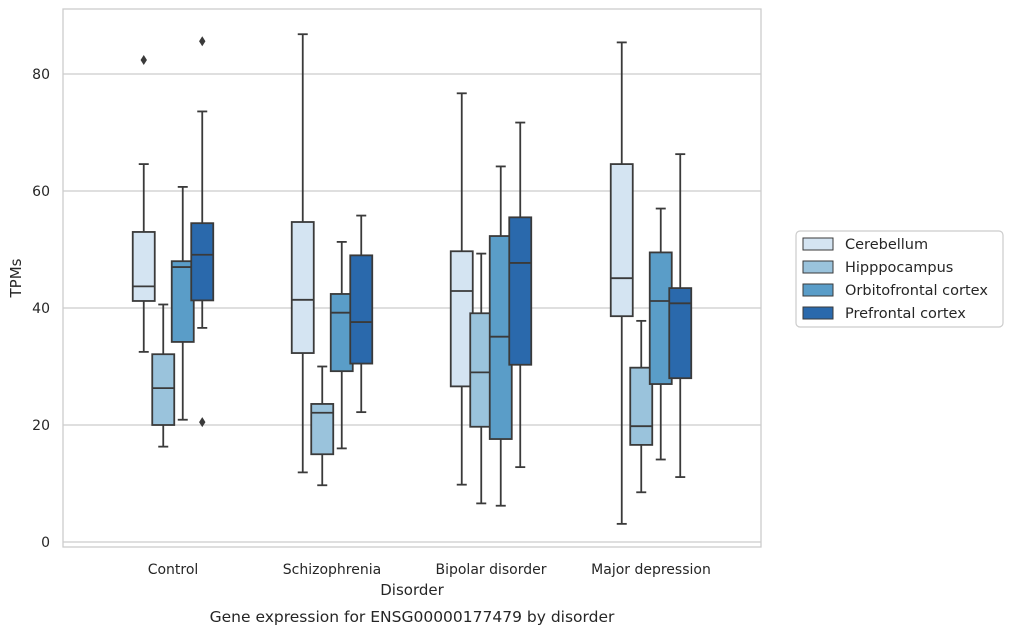 The height and width of the screenshot is (634, 1013). Describe the element at coordinates (41, 75) in the screenshot. I see `y-tick-label-80: 80` at that location.